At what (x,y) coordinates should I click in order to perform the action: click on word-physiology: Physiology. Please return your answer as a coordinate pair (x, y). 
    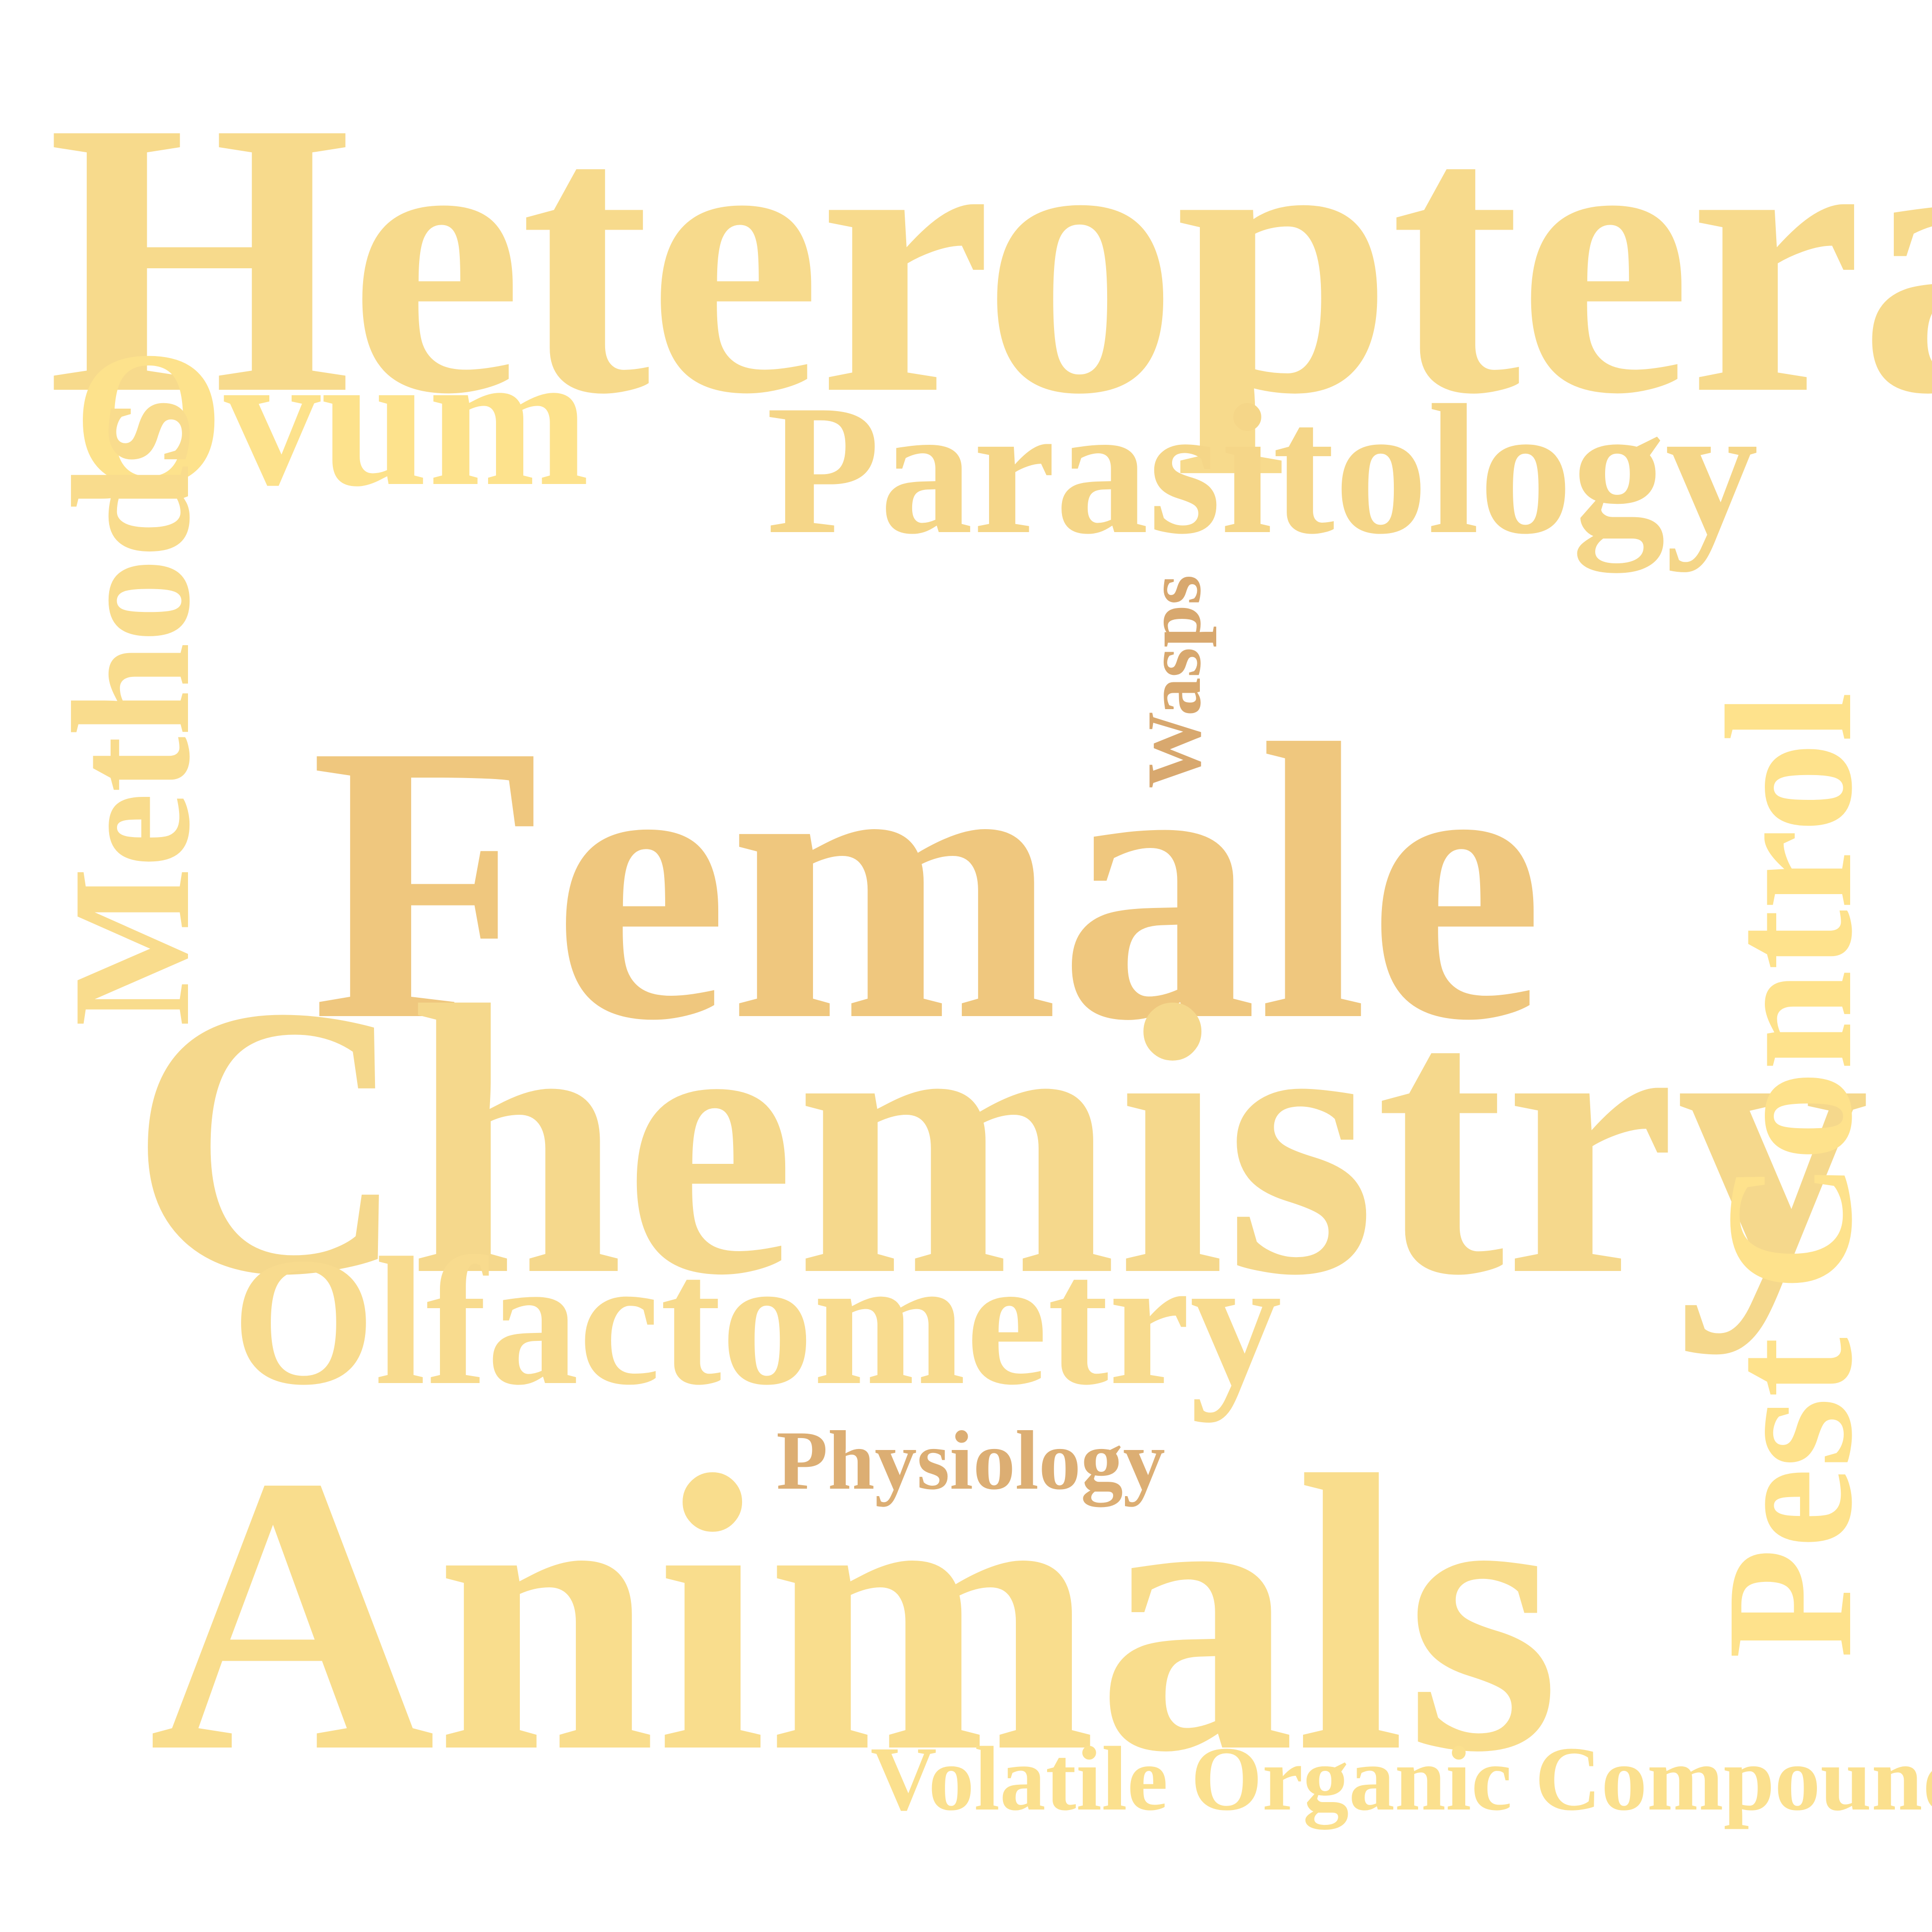
    Looking at the image, I should click on (971, 1460).